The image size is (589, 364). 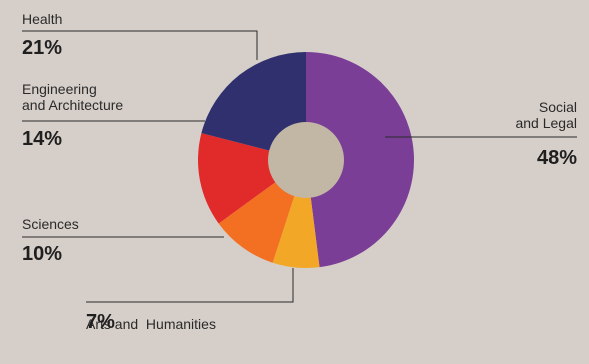 I want to click on label-arts: Arts and Humanities, so click(x=151, y=324).